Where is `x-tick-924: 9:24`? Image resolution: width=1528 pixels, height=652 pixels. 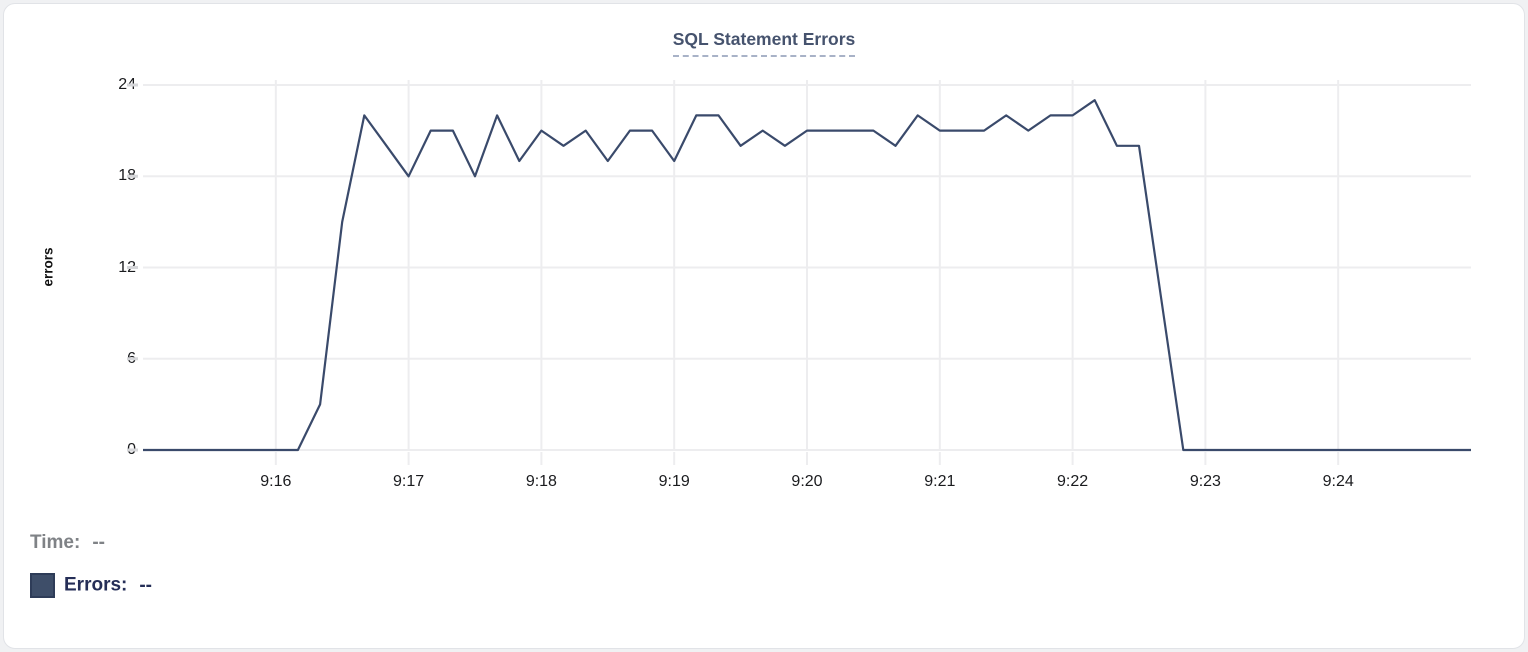 x-tick-924: 9:24 is located at coordinates (1338, 481).